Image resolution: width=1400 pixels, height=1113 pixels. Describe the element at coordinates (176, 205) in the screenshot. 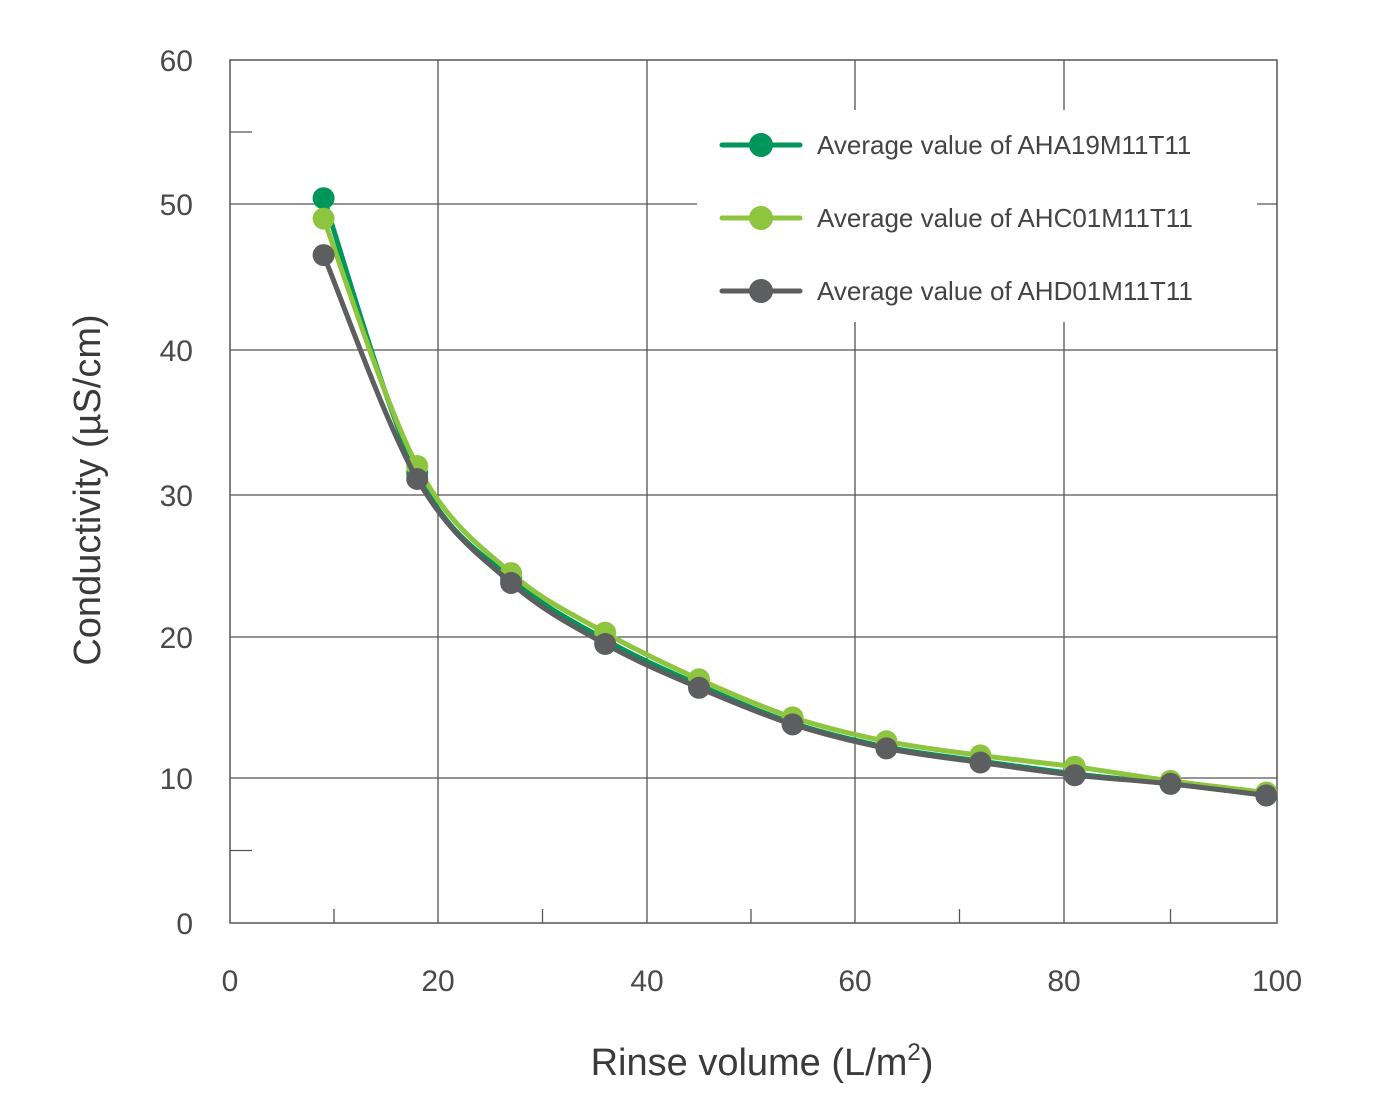

I see `y-tick-label: 50` at that location.